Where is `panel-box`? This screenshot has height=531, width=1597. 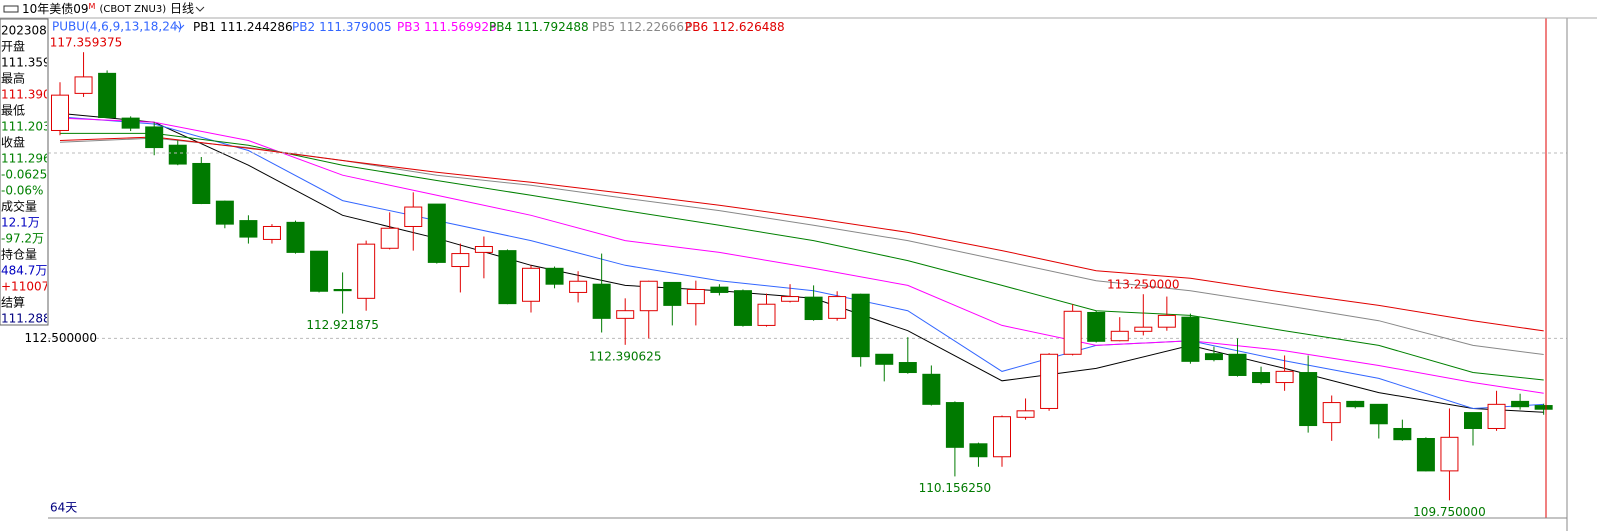 panel-box is located at coordinates (24, 172).